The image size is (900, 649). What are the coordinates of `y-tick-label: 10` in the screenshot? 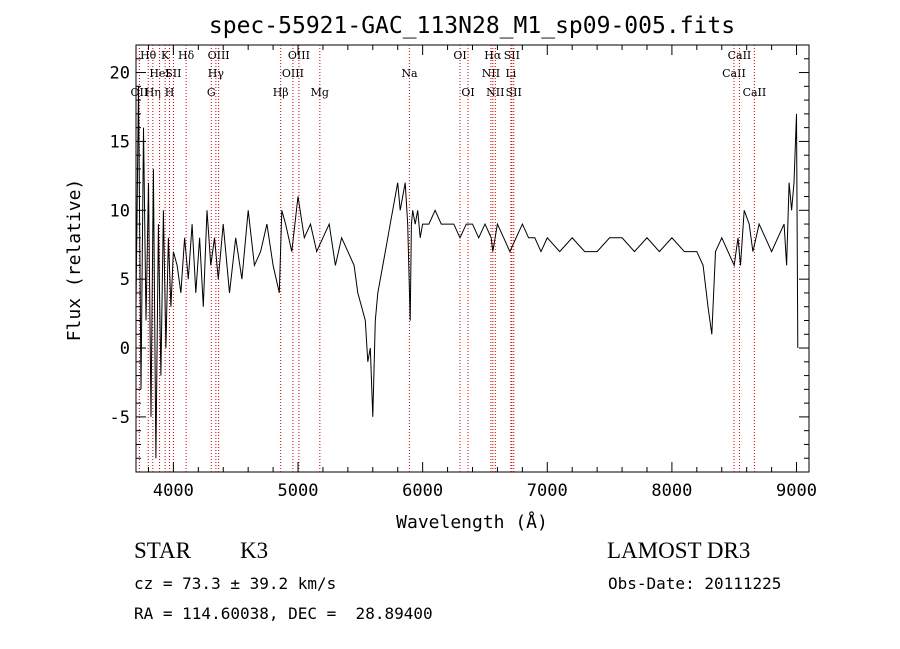 It's located at (120, 211).